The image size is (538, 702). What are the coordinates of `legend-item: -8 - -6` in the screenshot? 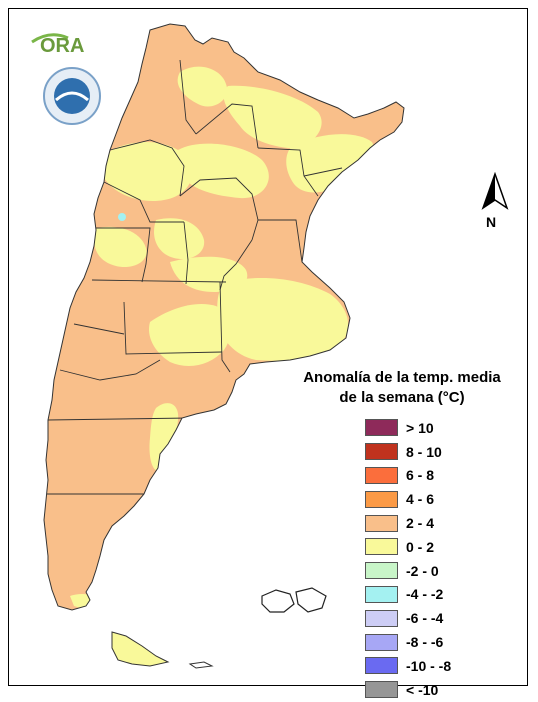 It's located at (408, 642).